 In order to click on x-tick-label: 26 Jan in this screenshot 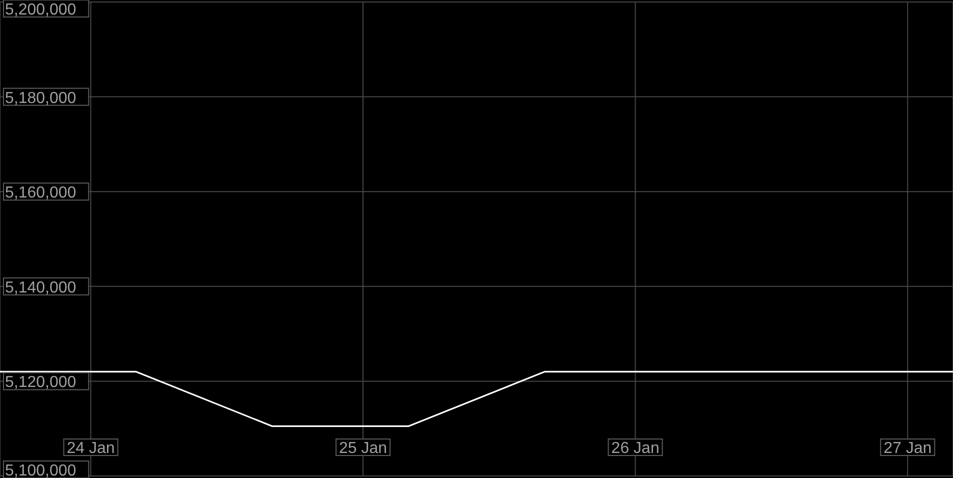, I will do `click(635, 448)`.